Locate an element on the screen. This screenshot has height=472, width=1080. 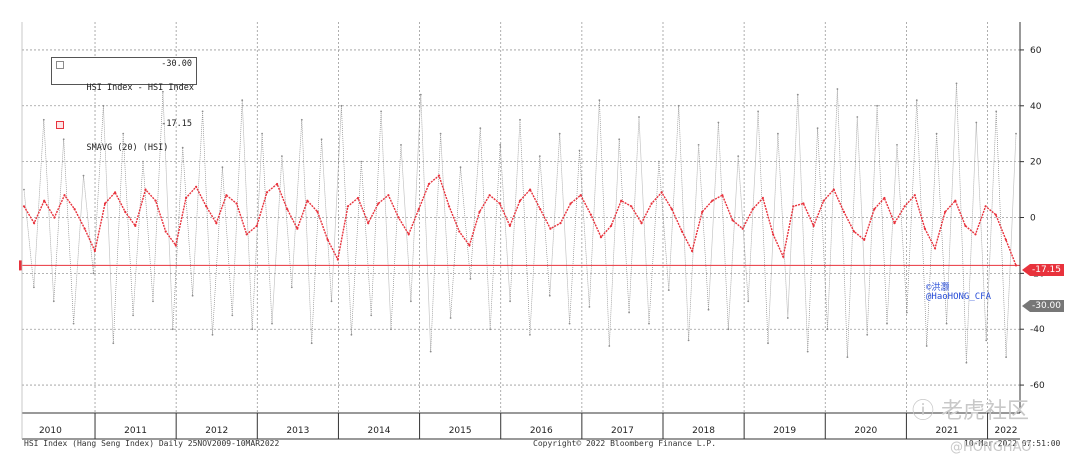
watermark-logo-icon: ⓘ is located at coordinates (923, 411).